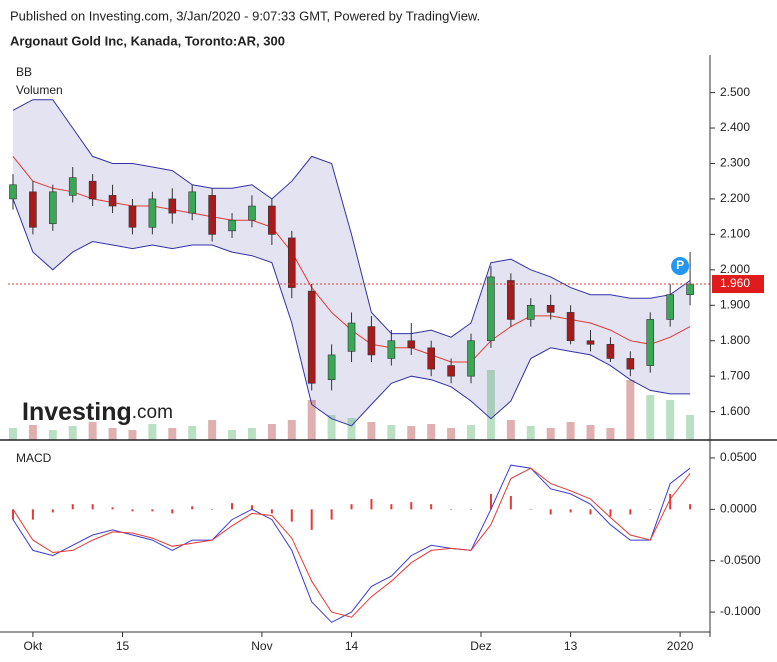 The image size is (777, 662). I want to click on marker, so click(680, 266).